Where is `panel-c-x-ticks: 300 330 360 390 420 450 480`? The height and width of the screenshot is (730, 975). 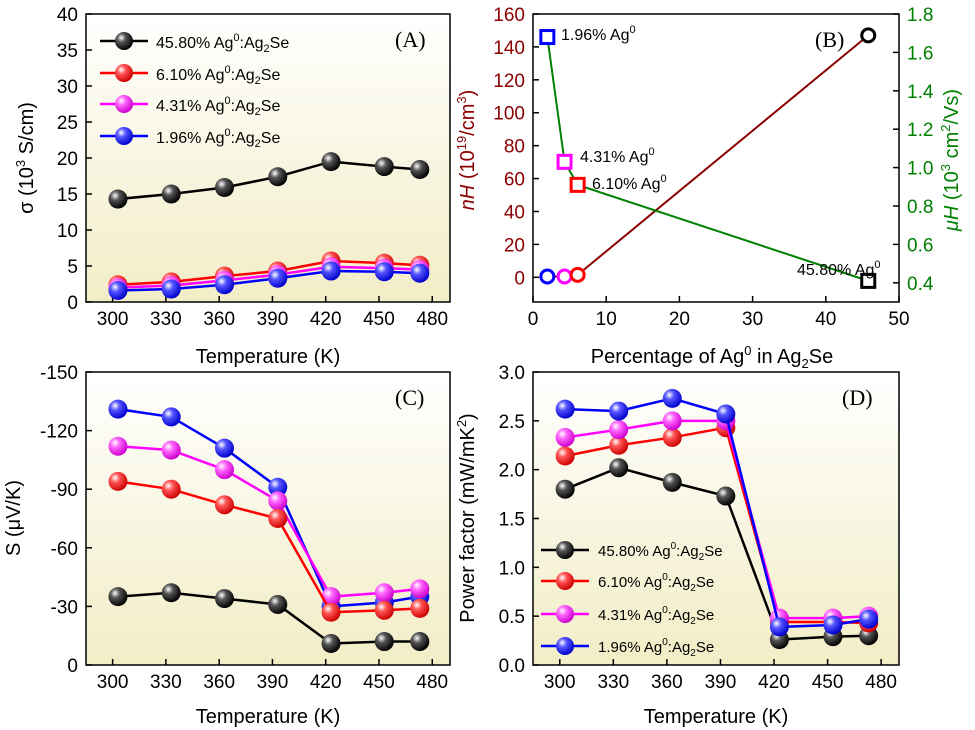 panel-c-x-ticks: 300 330 360 390 420 450 480 is located at coordinates (272, 676).